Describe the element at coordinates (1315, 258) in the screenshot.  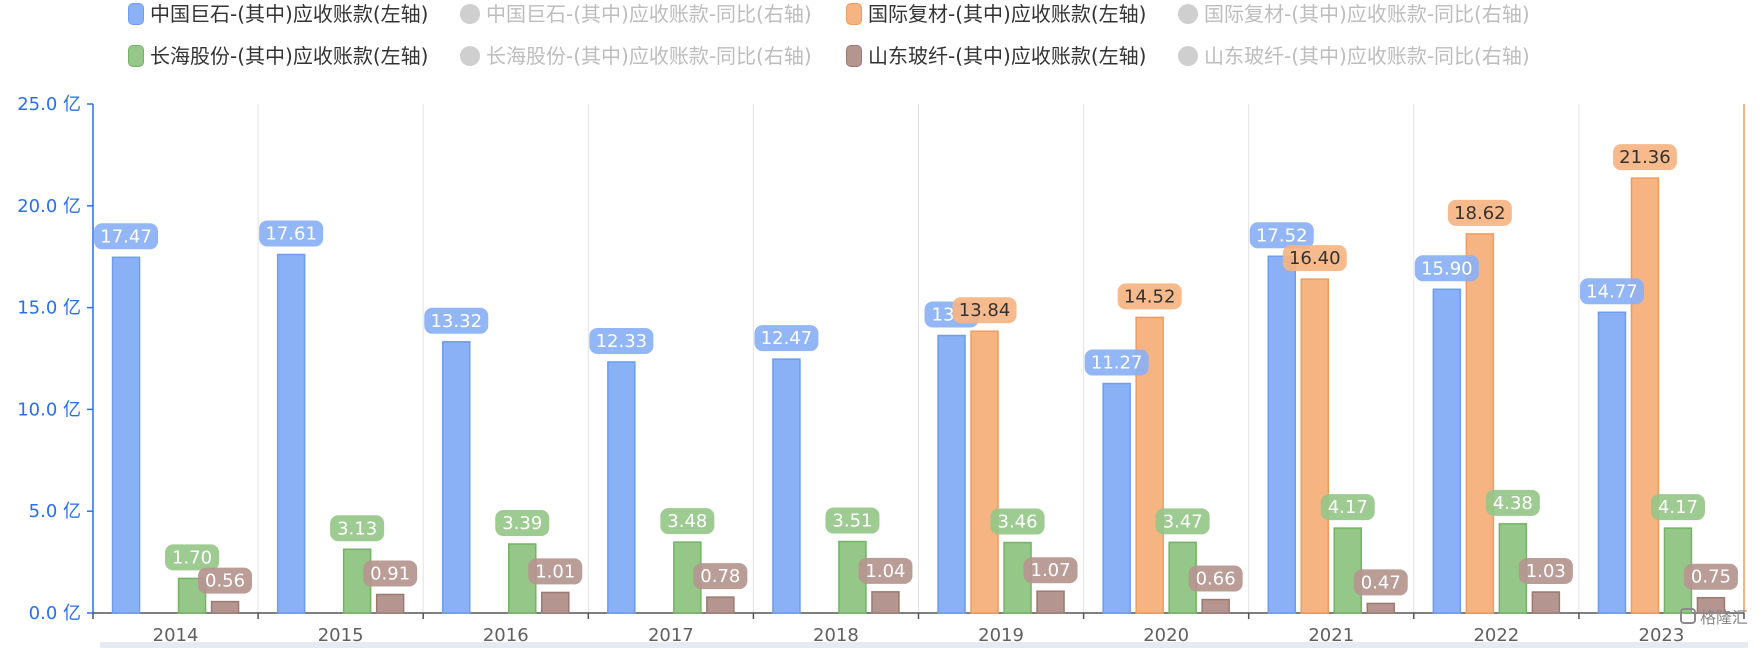
I see `data-label-1-7: 16.40` at that location.